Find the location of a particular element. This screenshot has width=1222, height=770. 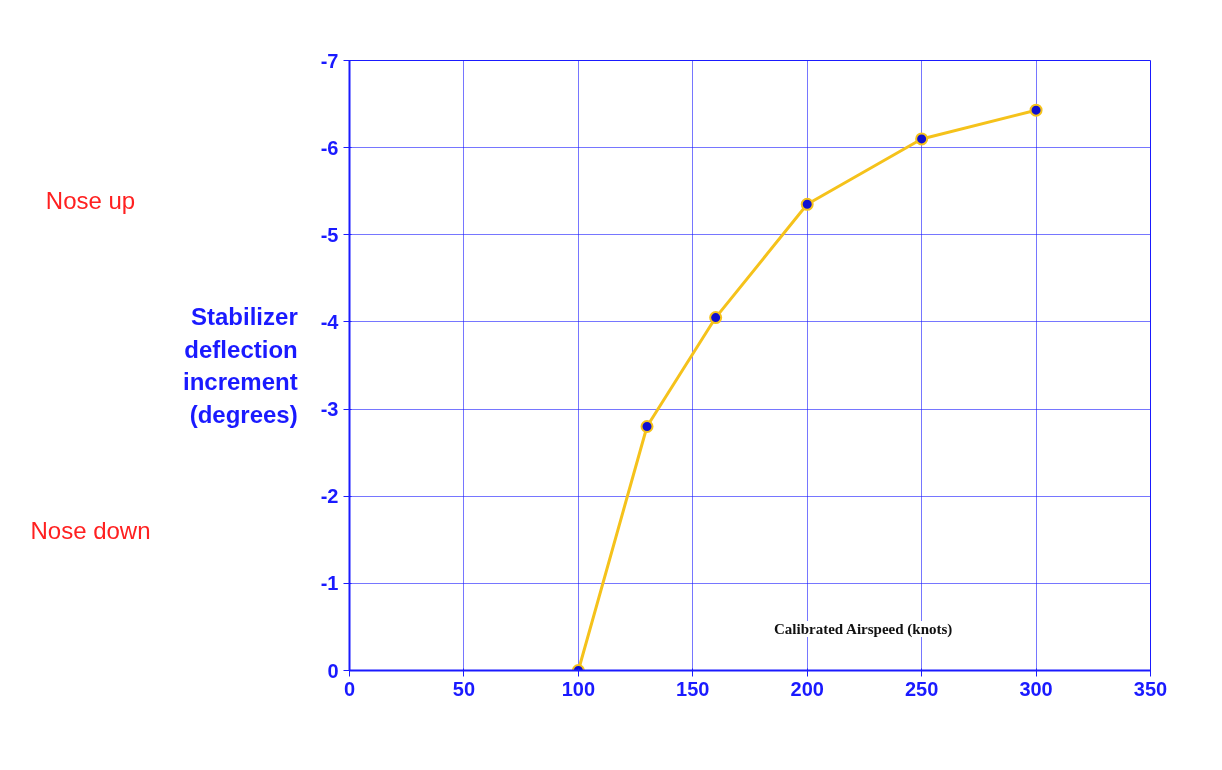

y-axis-title: Stabilizer deflection increment (degrees) is located at coordinates (240, 365).